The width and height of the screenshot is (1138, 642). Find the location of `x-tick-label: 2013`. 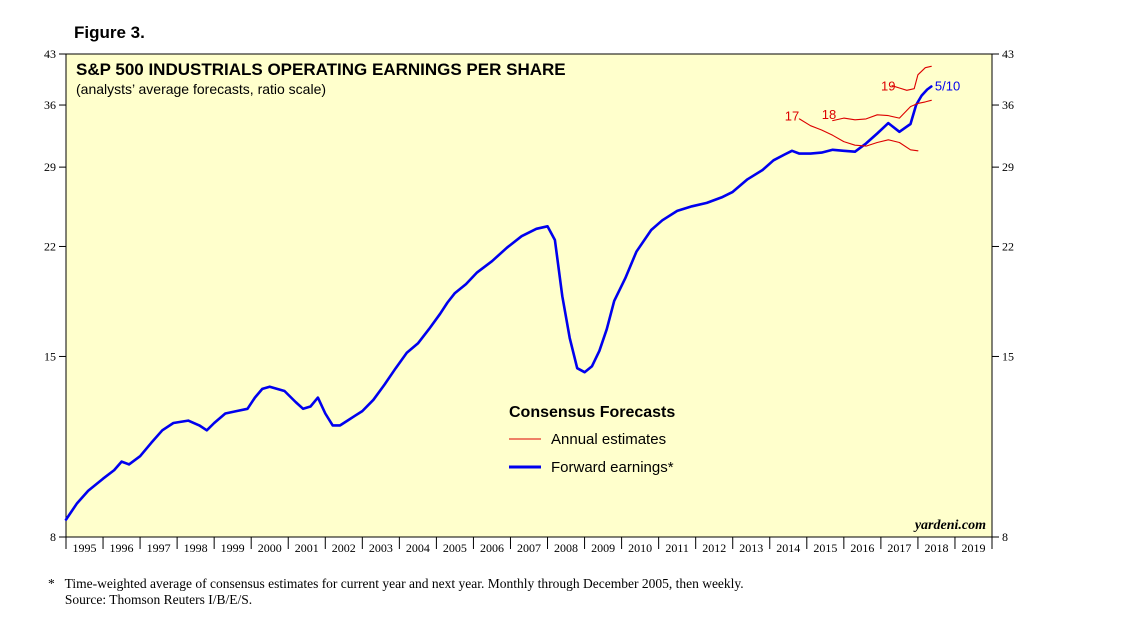

x-tick-label: 2013 is located at coordinates (751, 548).